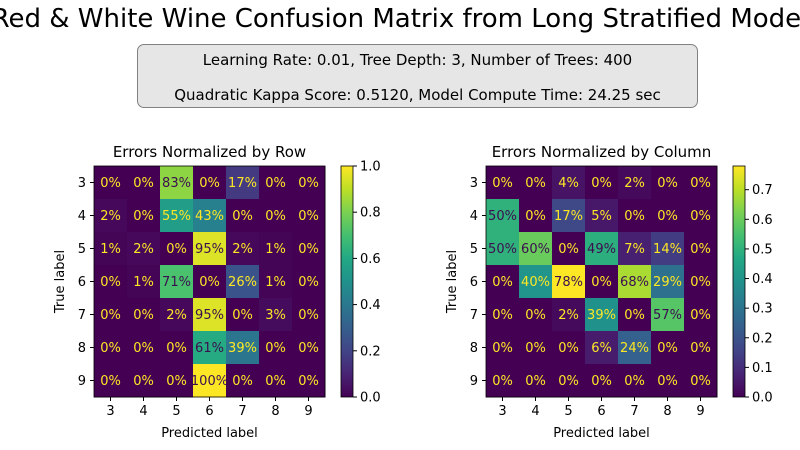 The width and height of the screenshot is (800, 450). Describe the element at coordinates (474, 216) in the screenshot. I see `y-tick-label: 4` at that location.